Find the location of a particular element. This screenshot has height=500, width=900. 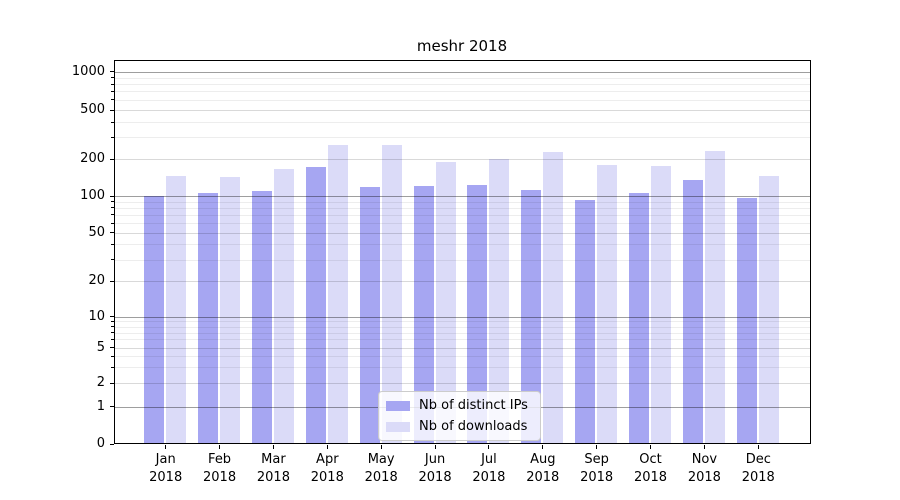

bar-downloads-mar is located at coordinates (283, 306).